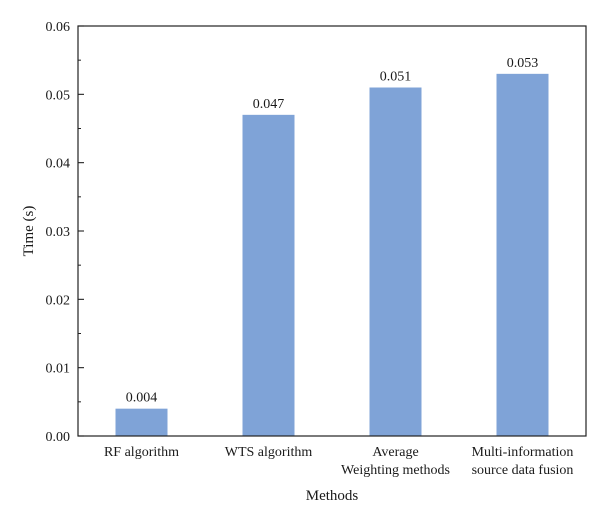 This screenshot has width=600, height=524. What do you see at coordinates (523, 452) in the screenshot?
I see `x-tick-label-line: Multi-information` at bounding box center [523, 452].